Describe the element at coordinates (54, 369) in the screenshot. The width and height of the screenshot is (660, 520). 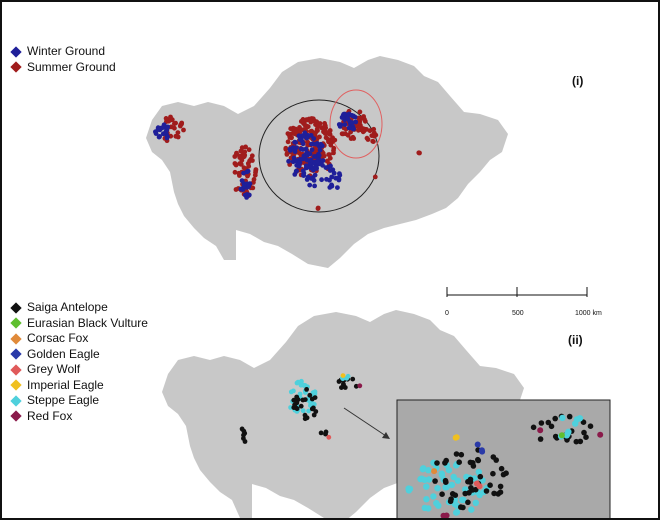
I see `legend-label: Grey Wolf` at that location.